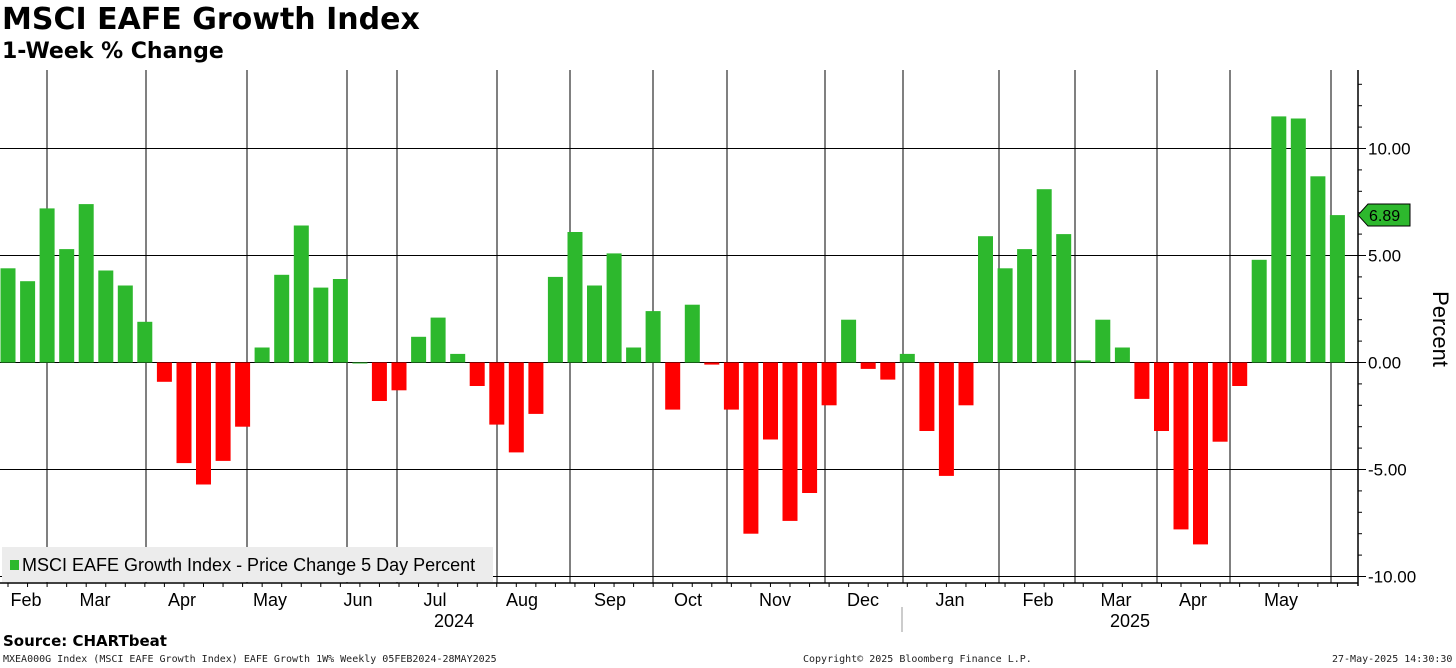 This screenshot has width=1456, height=668. What do you see at coordinates (1387, 470) in the screenshot?
I see `y-tick-label: -5.00` at bounding box center [1387, 470].